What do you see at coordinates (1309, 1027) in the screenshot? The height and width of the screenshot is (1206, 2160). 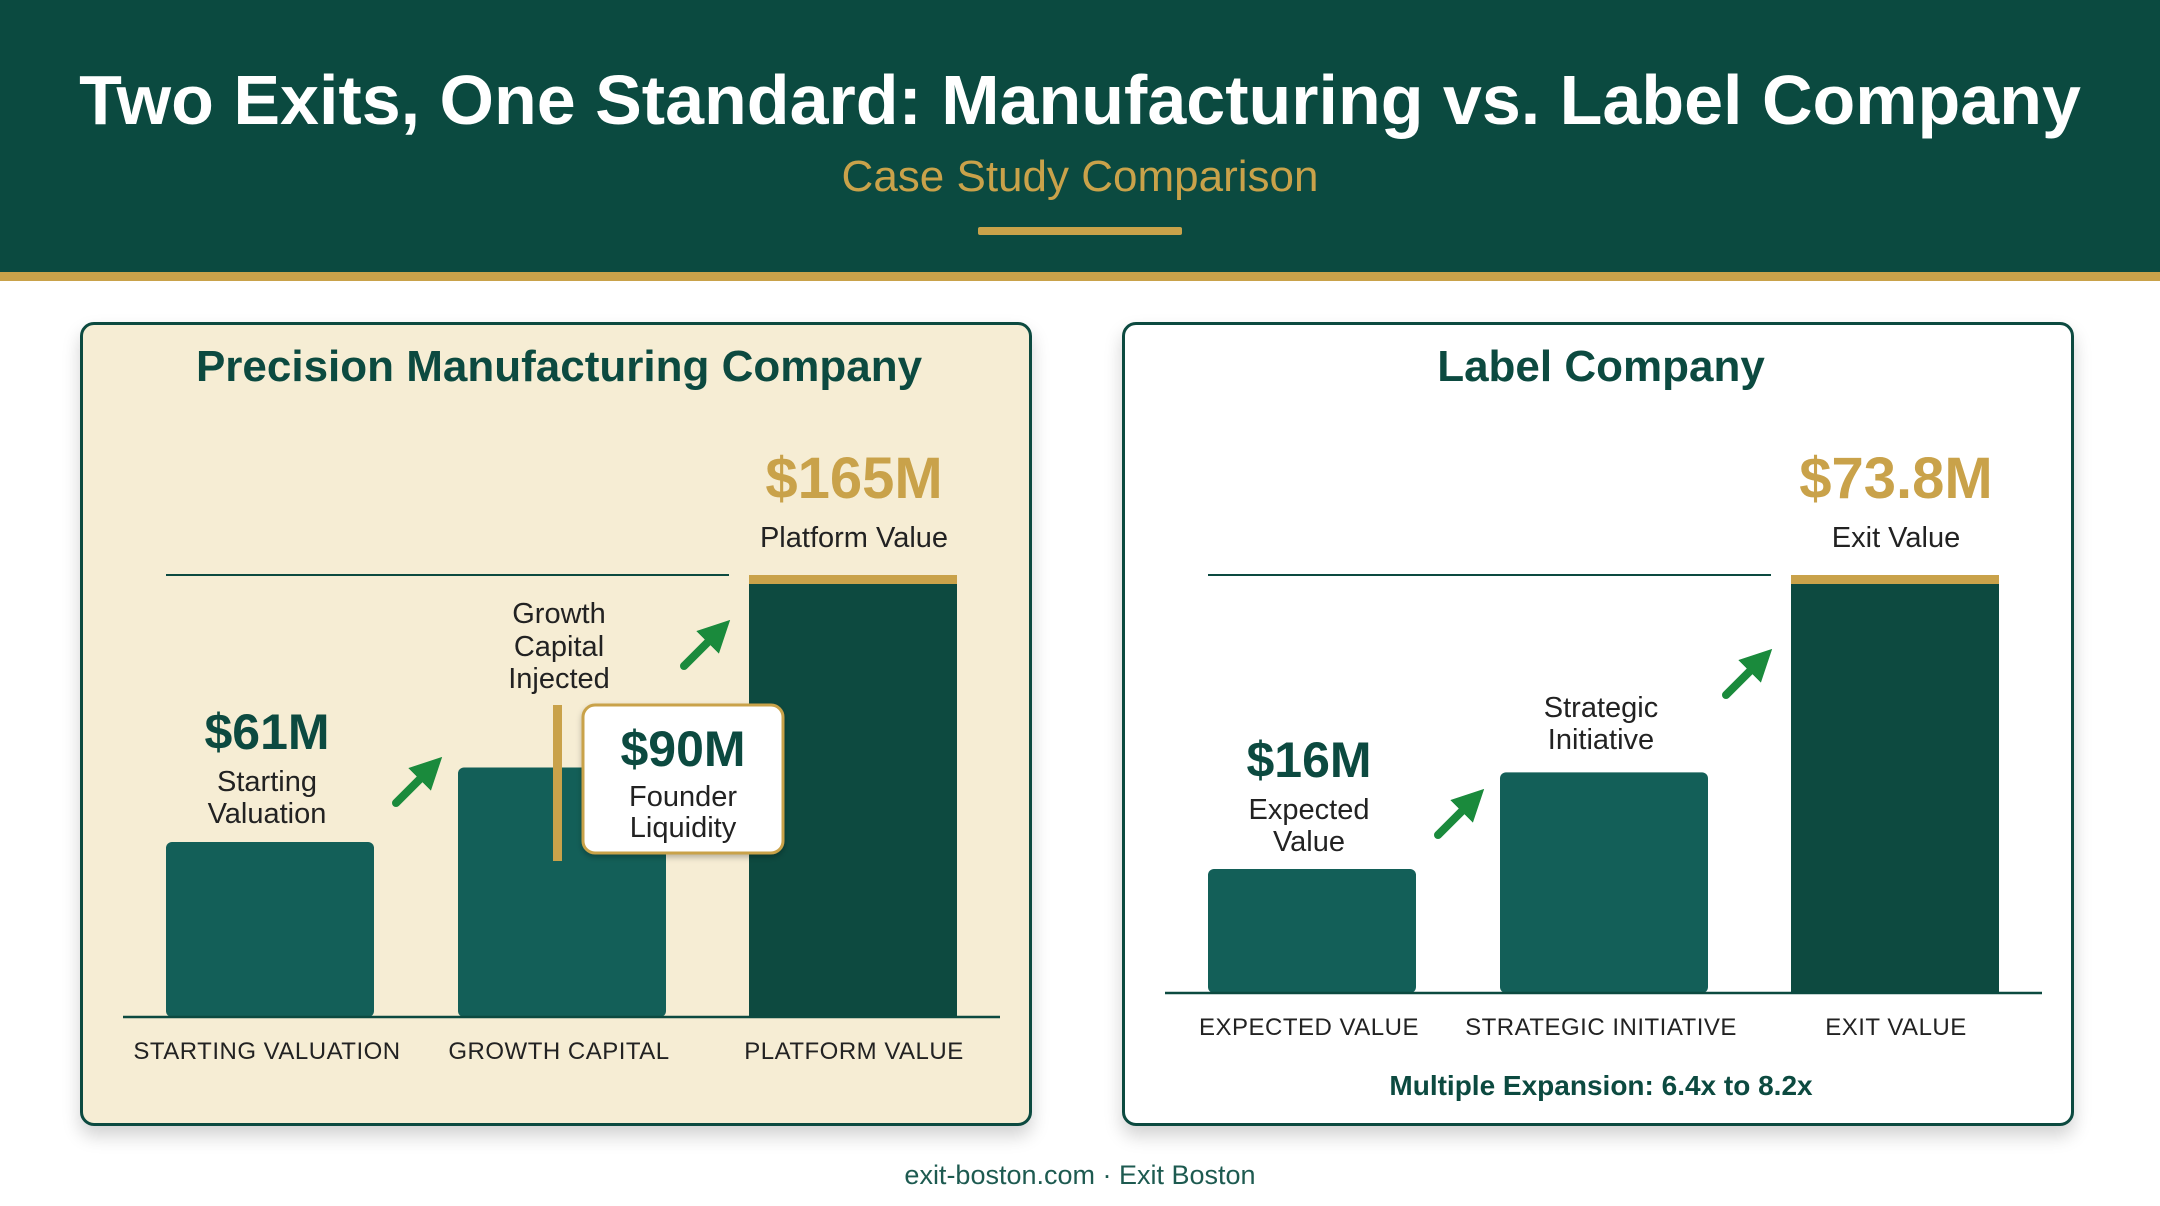 I see `category-label: EXPECTED VALUE` at bounding box center [1309, 1027].